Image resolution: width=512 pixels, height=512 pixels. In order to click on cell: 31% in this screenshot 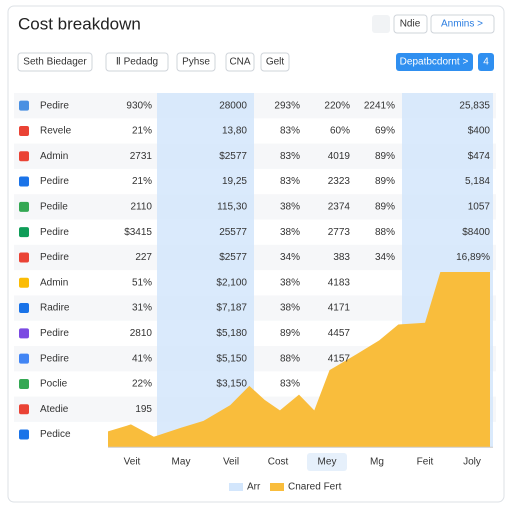, I will do `click(142, 308)`.